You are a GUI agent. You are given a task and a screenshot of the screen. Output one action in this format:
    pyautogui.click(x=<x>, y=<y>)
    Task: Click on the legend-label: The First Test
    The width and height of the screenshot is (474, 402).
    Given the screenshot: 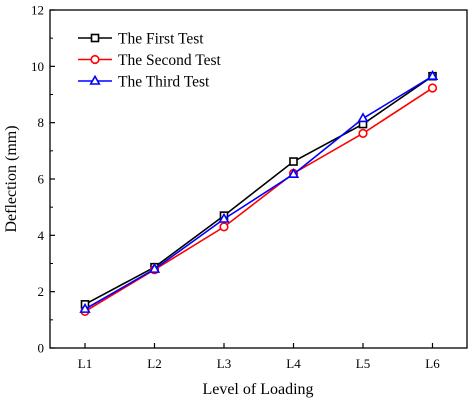 What is the action you would take?
    pyautogui.click(x=161, y=39)
    